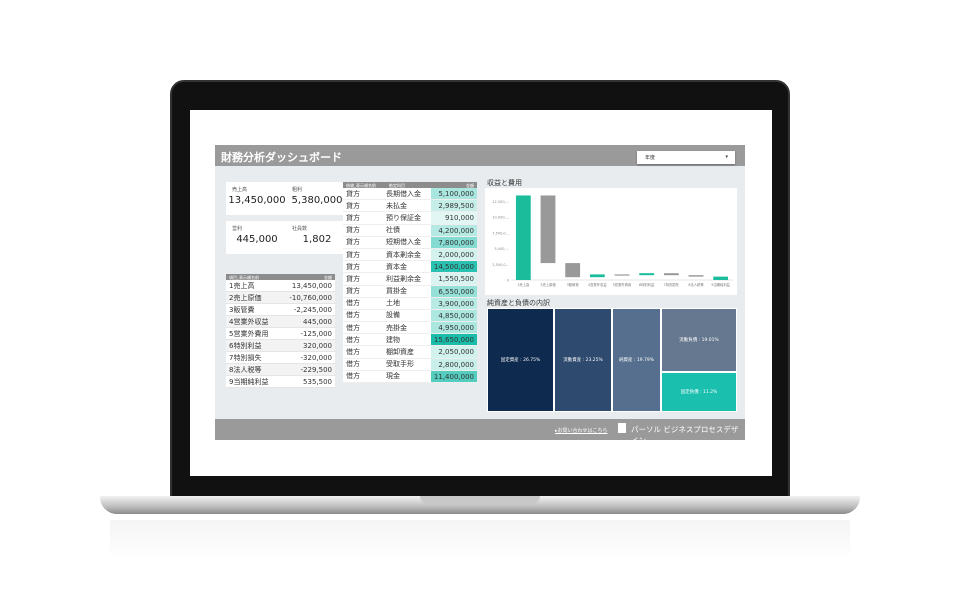 The height and width of the screenshot is (600, 960). I want to click on table-row: 貸方 預り保証金 910,000, so click(410, 218).